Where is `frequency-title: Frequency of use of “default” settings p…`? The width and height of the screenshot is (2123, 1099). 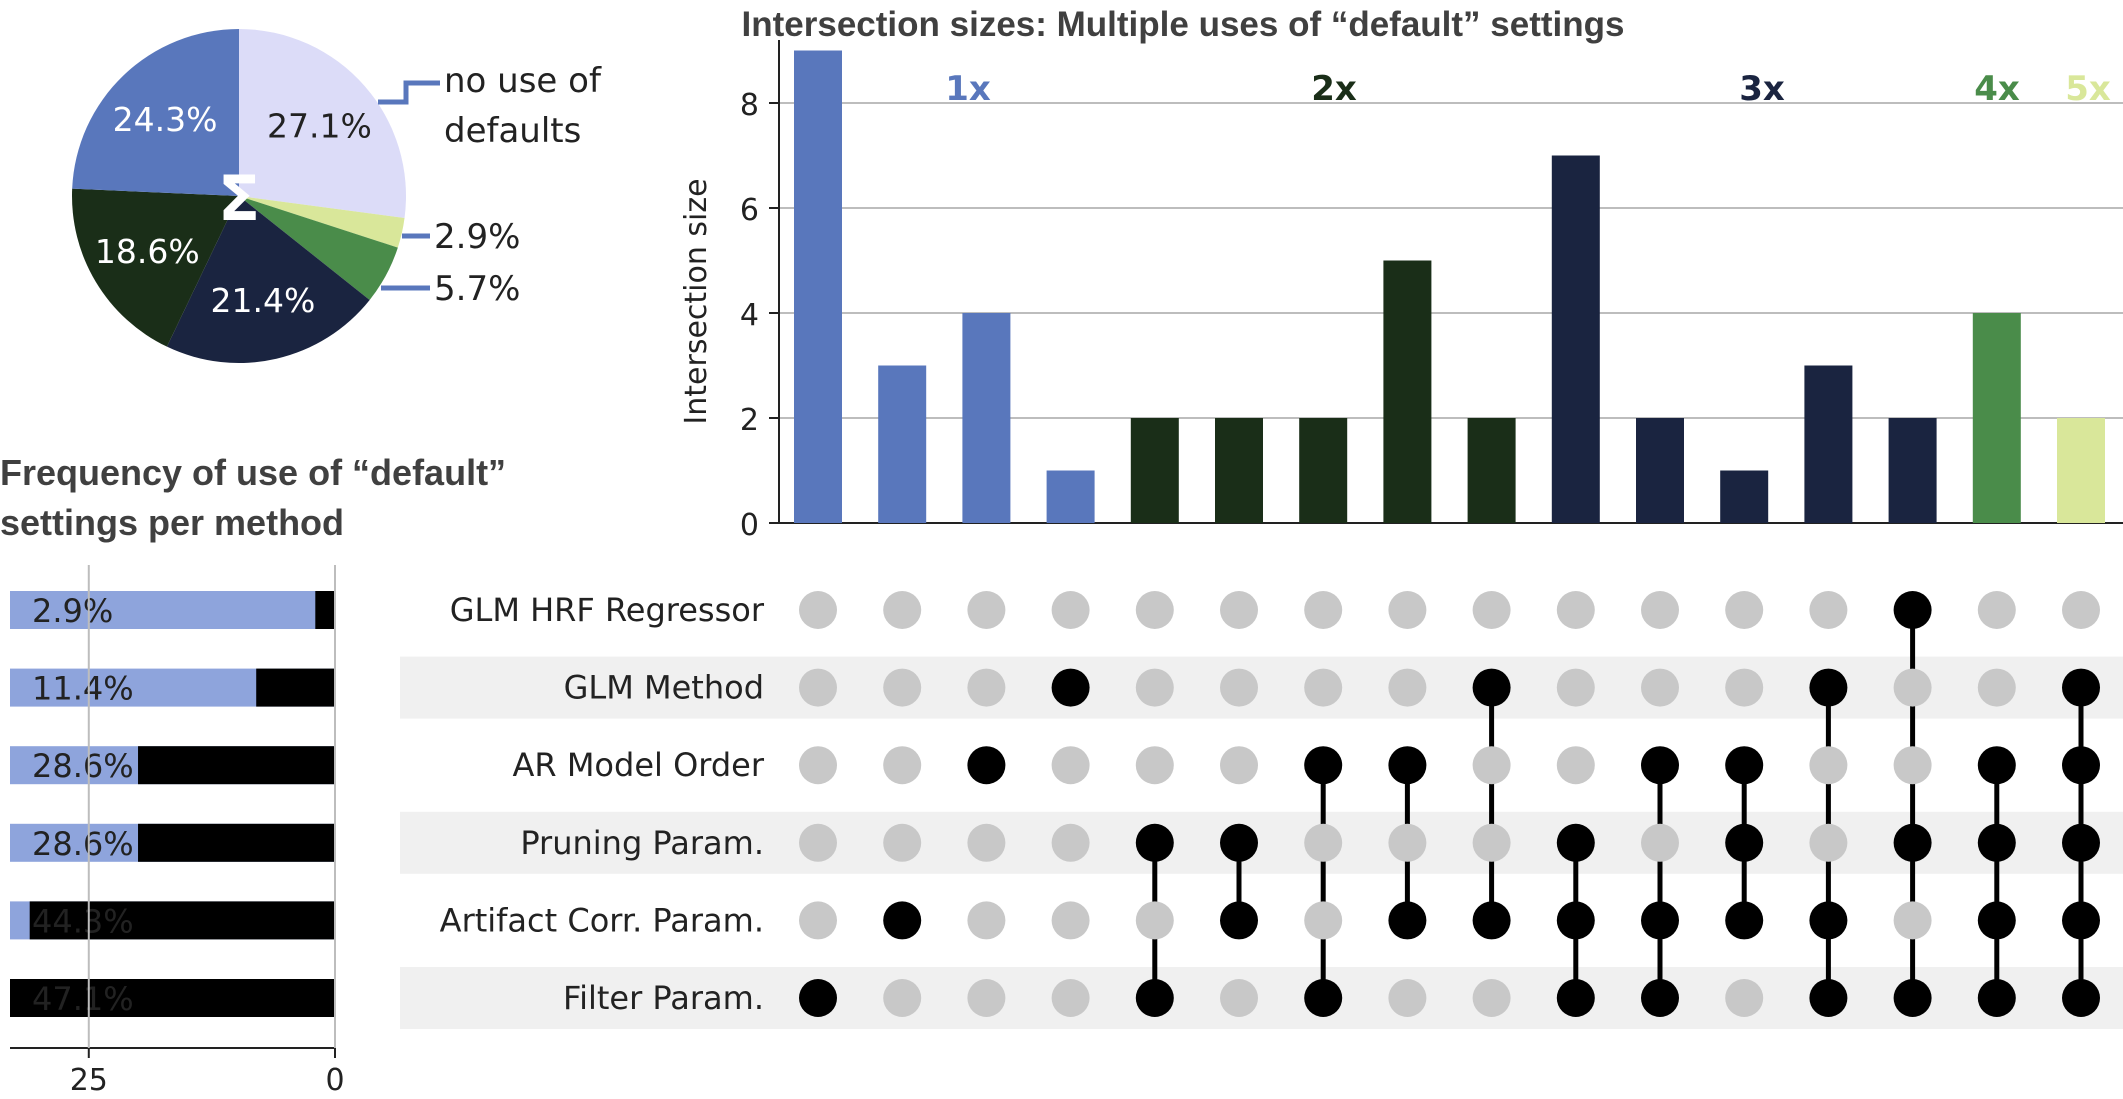 frequency-title: Frequency of use of “default” settings p… is located at coordinates (253, 497).